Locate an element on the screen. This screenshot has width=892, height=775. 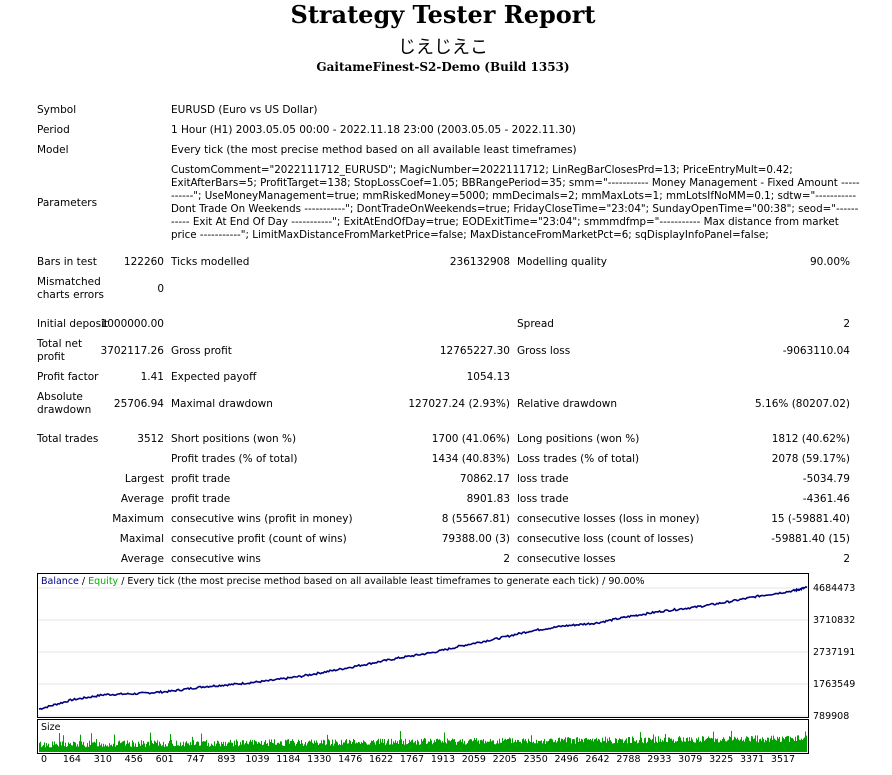
x-tick-label: 2059 is located at coordinates (473, 759).